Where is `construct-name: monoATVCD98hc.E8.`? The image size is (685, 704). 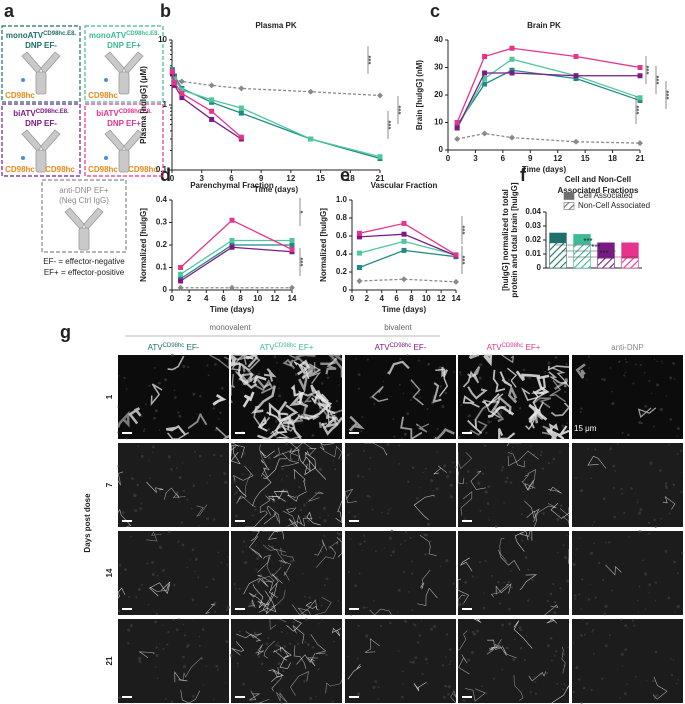 construct-name: monoATVCD98hc.E8. is located at coordinates (124, 36).